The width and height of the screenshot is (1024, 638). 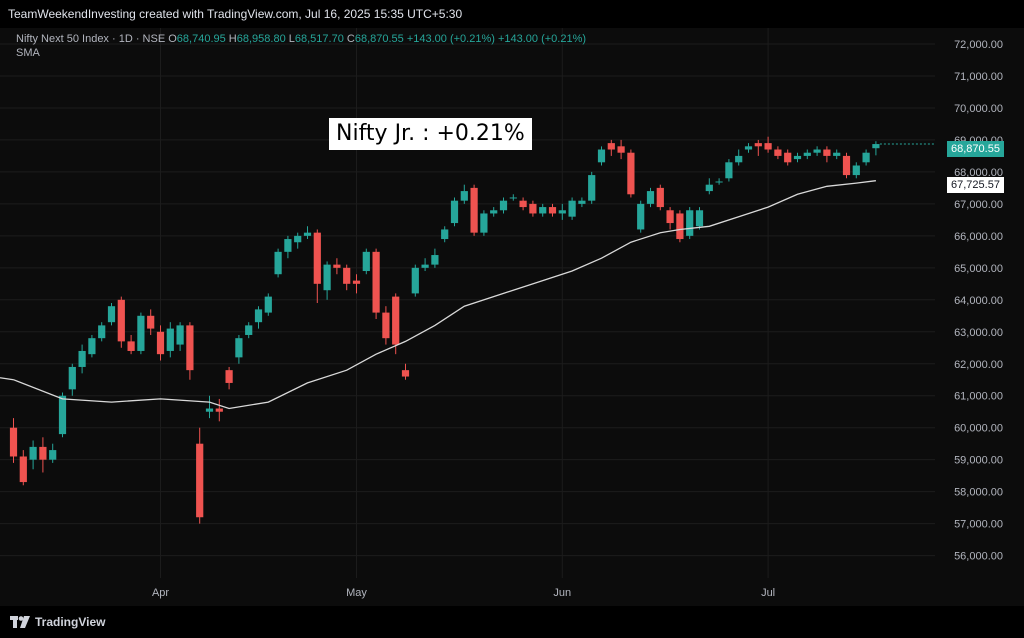 What do you see at coordinates (512, 622) in the screenshot?
I see `bottom-bar: TradingView` at bounding box center [512, 622].